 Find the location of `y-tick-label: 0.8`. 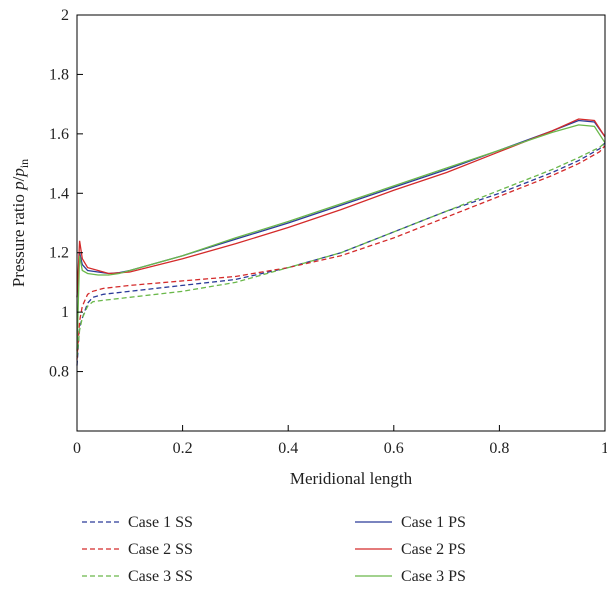

y-tick-label: 0.8 is located at coordinates (59, 372).